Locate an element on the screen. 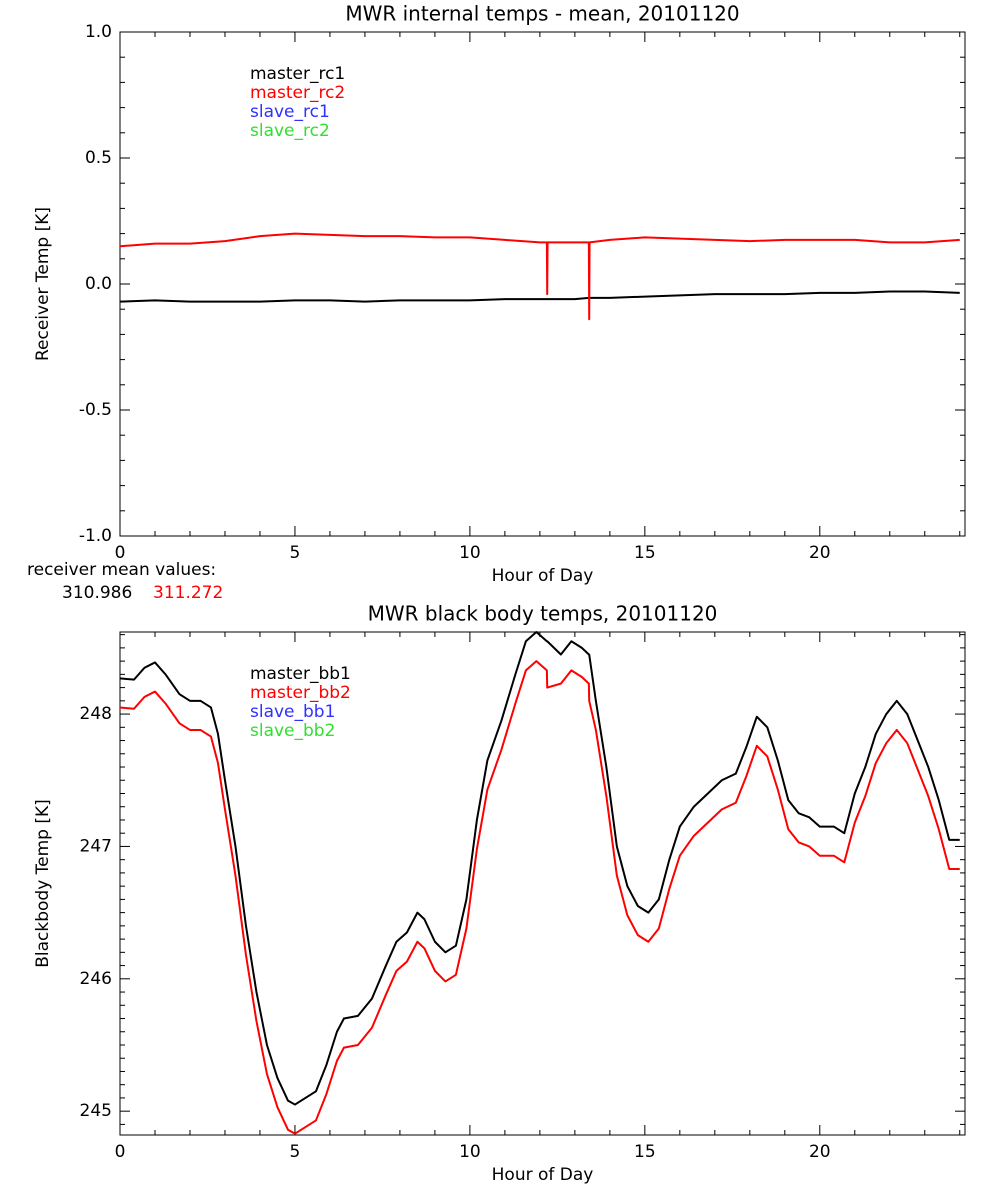 This screenshot has width=1000, height=1200. y-tick-label: 248 is located at coordinates (96, 714).